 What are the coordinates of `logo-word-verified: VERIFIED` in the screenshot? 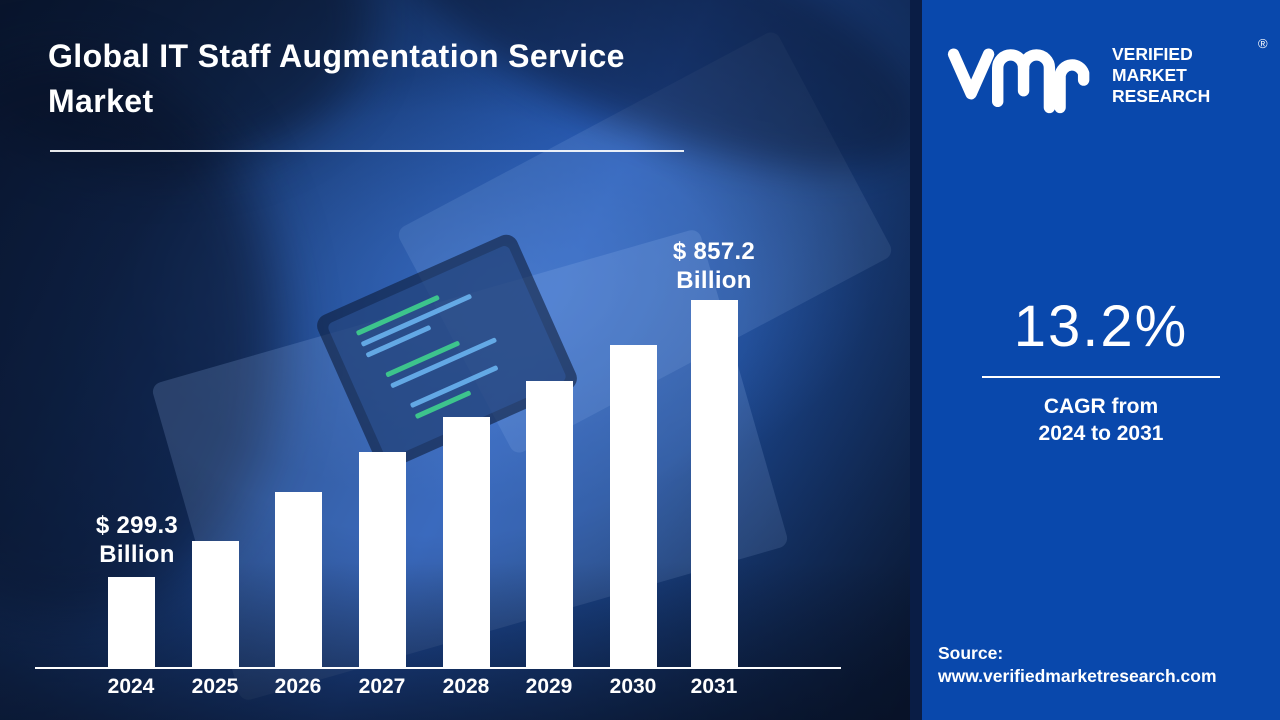 It's located at (1152, 54).